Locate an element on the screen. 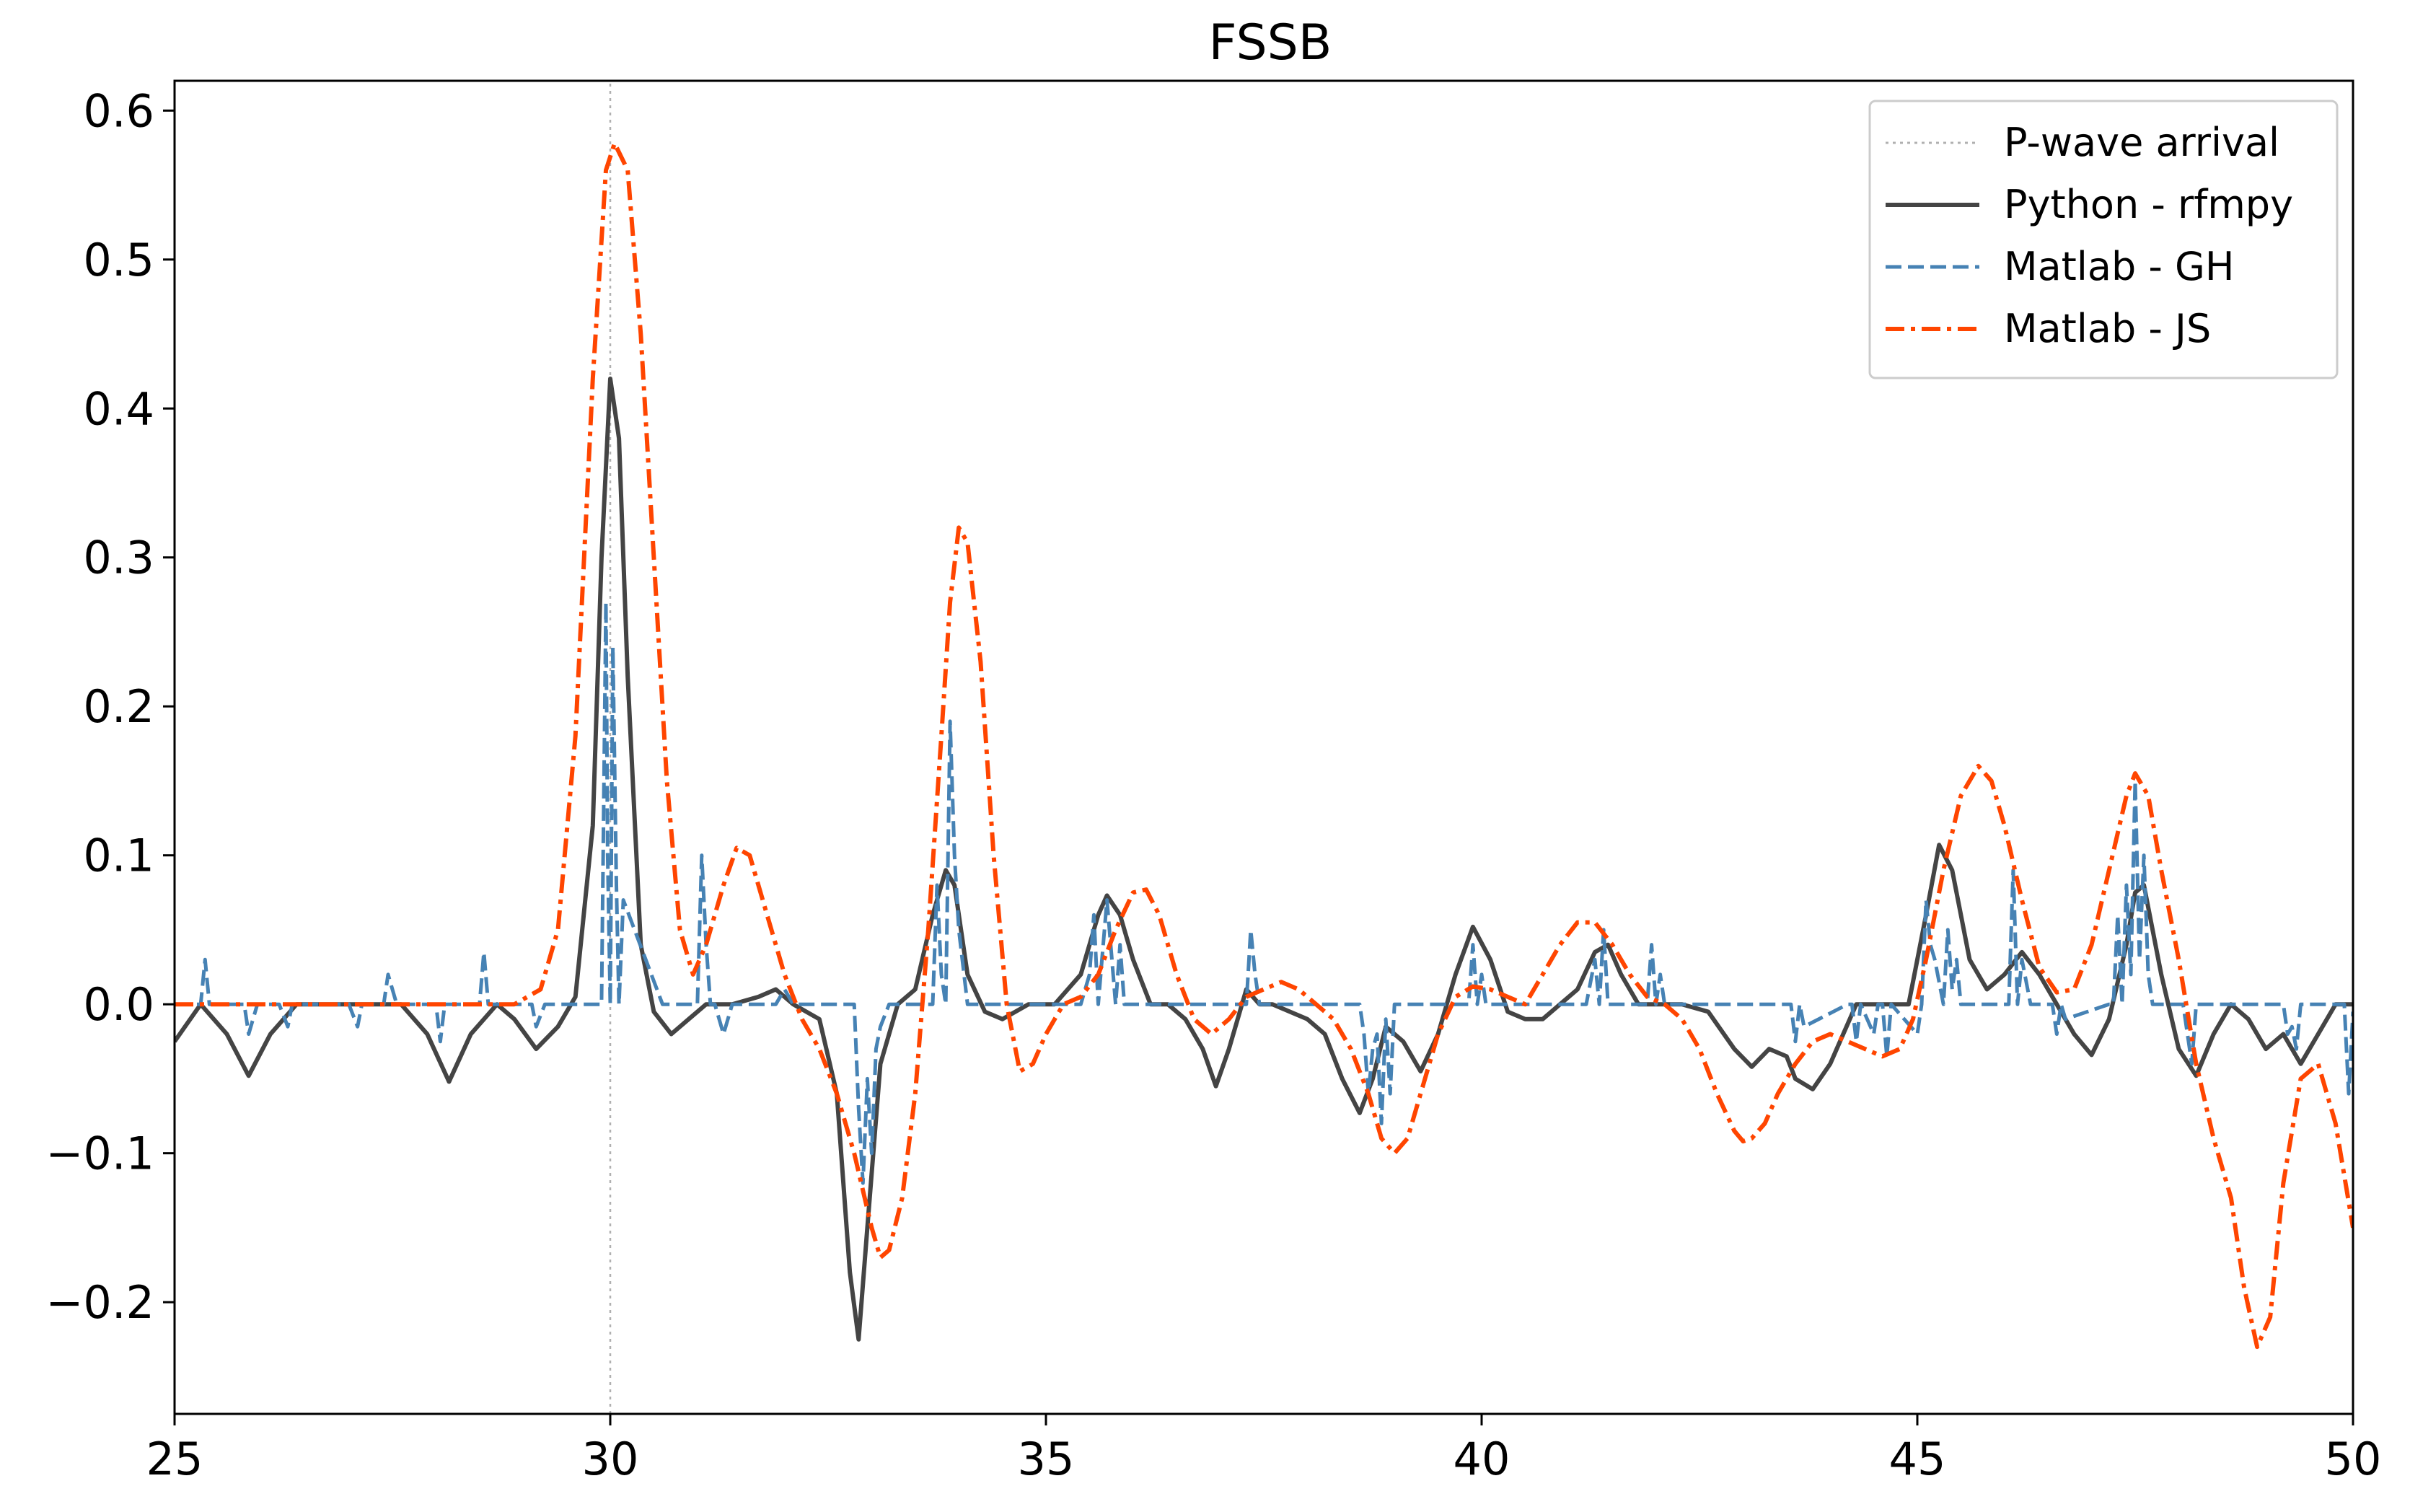  legend-label: Matlab - GH is located at coordinates (2119, 266).